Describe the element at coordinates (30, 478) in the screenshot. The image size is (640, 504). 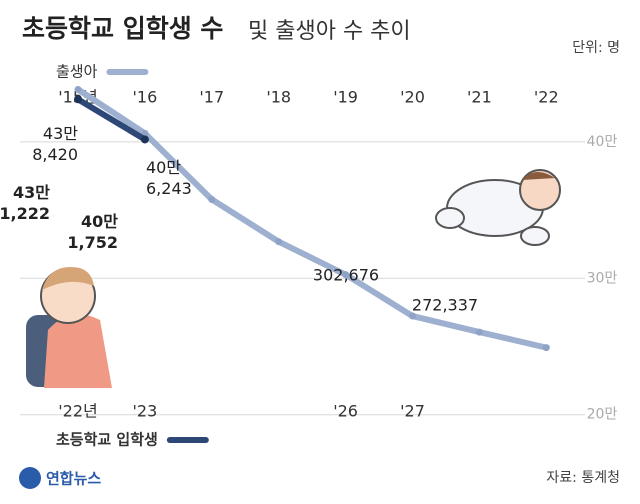
I see `logo-icon` at that location.